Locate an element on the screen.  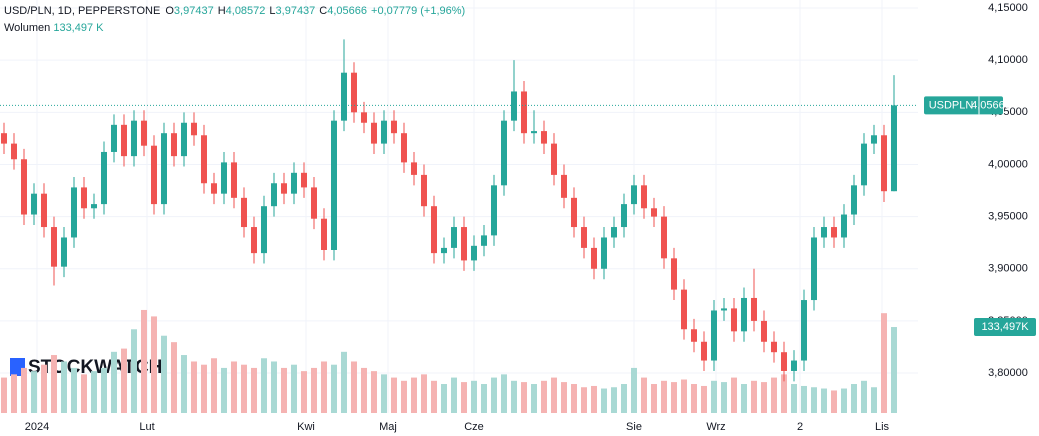
x-tick-label: Cze is located at coordinates (474, 427).